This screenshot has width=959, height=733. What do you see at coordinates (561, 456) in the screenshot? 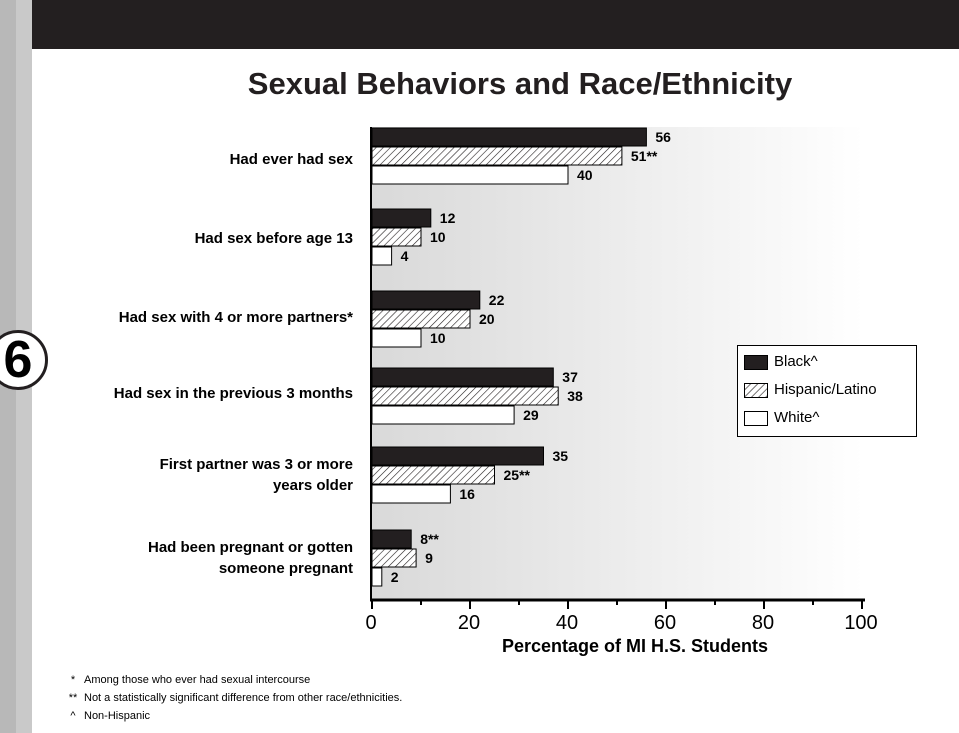
I see `bar-value-label: 35` at bounding box center [561, 456].